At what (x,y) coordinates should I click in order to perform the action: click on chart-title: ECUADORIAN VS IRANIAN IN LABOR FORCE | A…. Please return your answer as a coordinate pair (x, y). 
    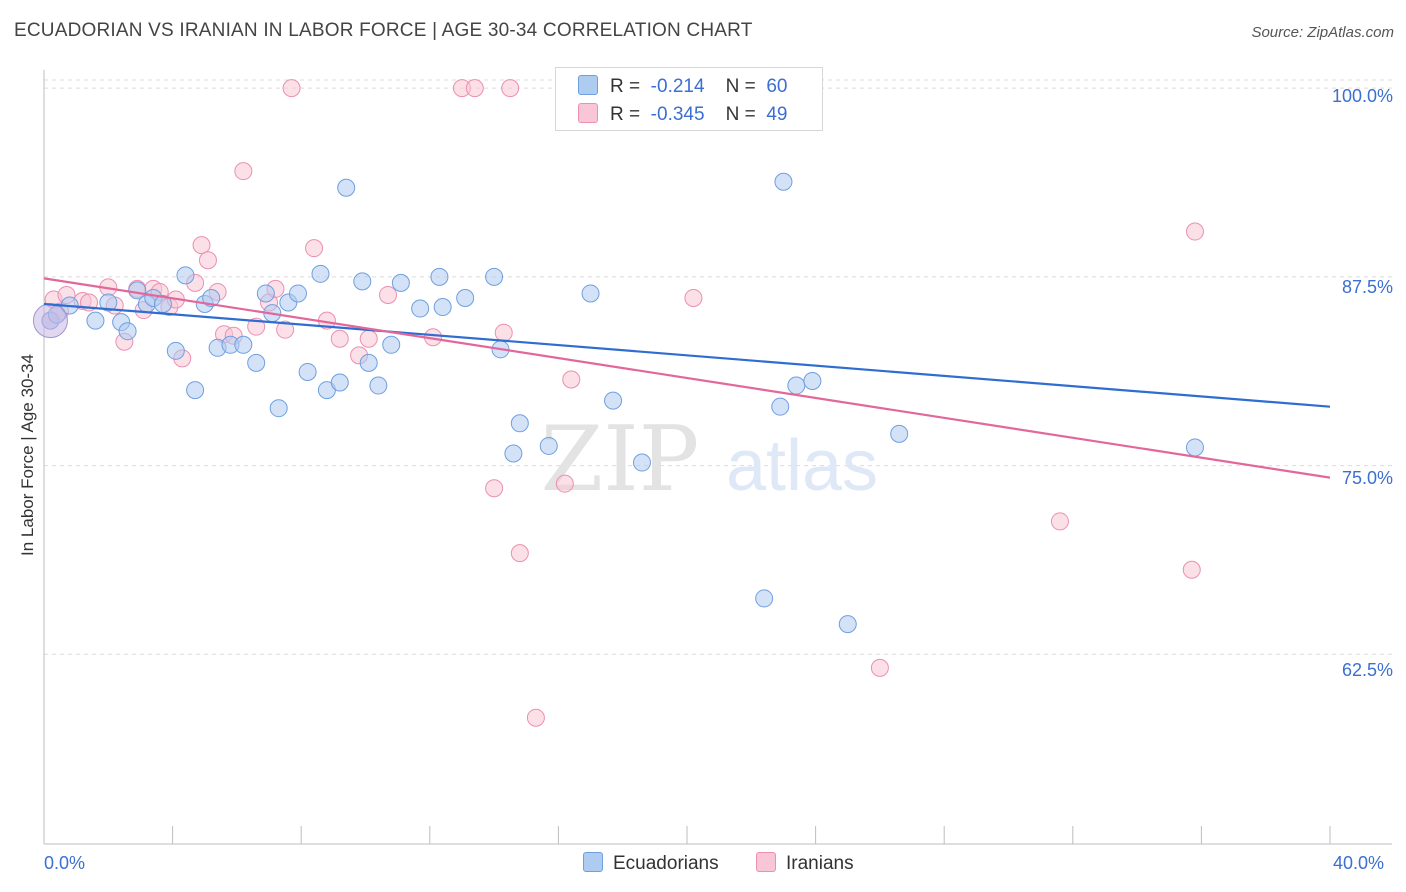
    Looking at the image, I should click on (383, 30).